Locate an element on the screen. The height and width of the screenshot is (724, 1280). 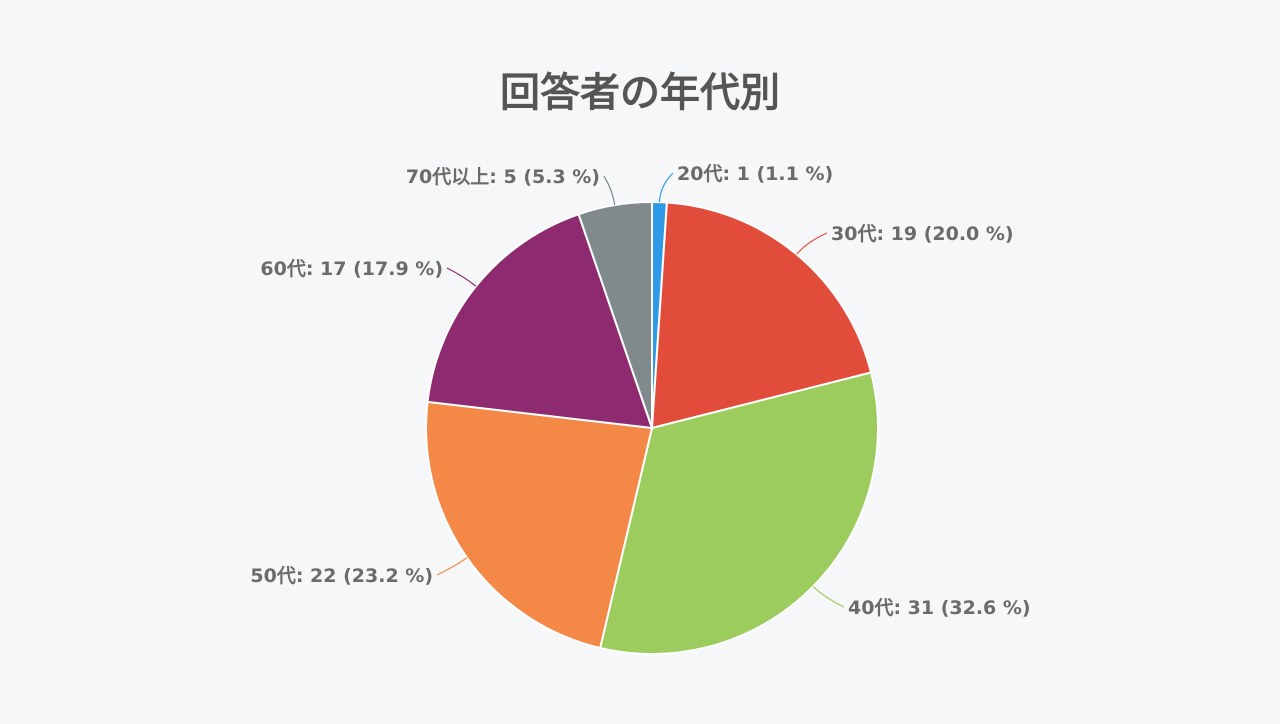
leader-line-60代 is located at coordinates (461, 277).